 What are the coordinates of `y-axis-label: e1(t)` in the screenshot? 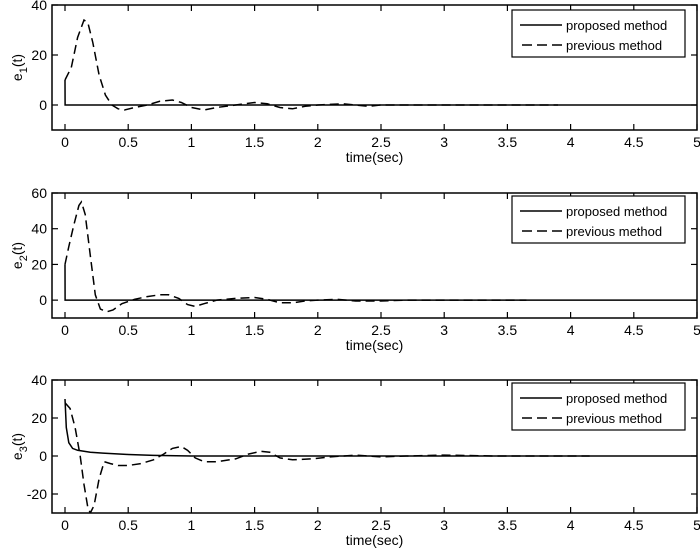 It's located at (19, 67).